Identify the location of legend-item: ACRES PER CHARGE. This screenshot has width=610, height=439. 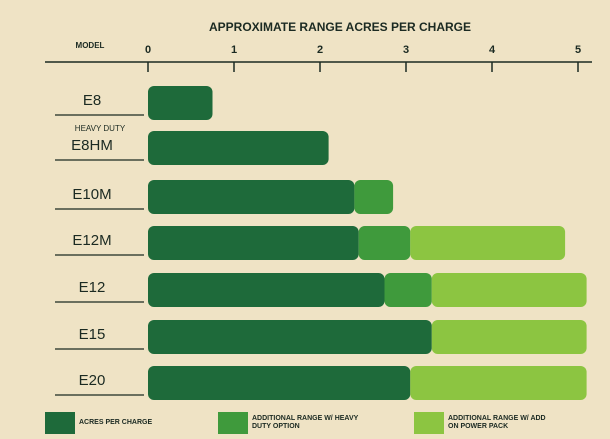
(117, 423).